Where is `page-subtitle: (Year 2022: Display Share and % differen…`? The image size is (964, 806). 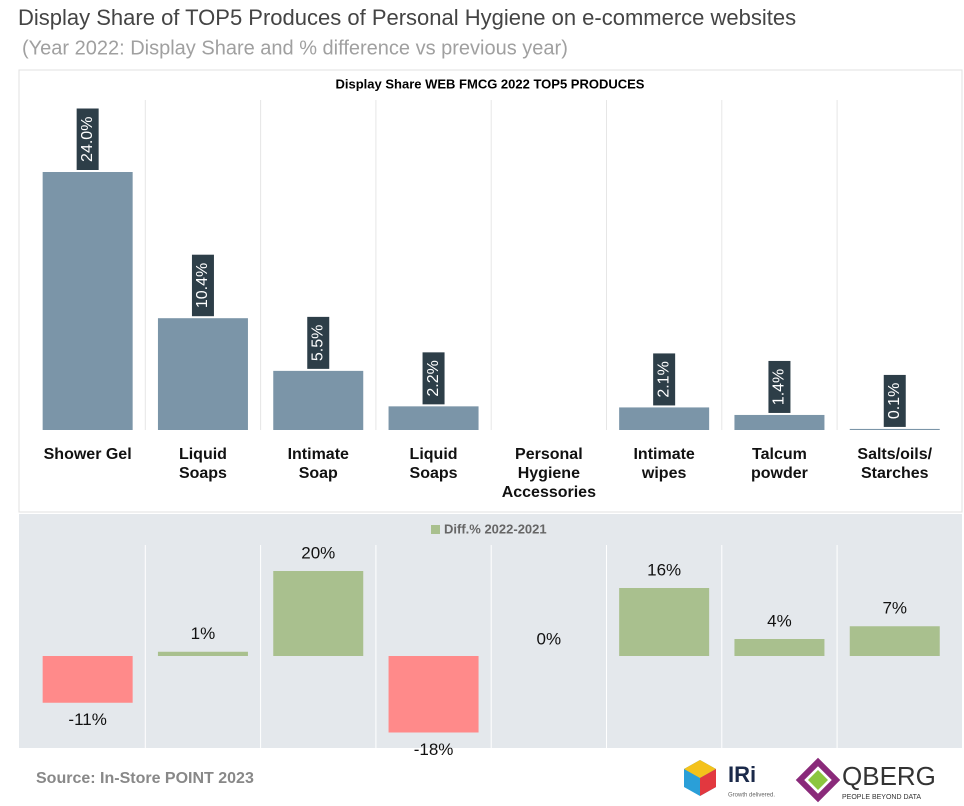
page-subtitle: (Year 2022: Display Share and % differen… is located at coordinates (295, 48).